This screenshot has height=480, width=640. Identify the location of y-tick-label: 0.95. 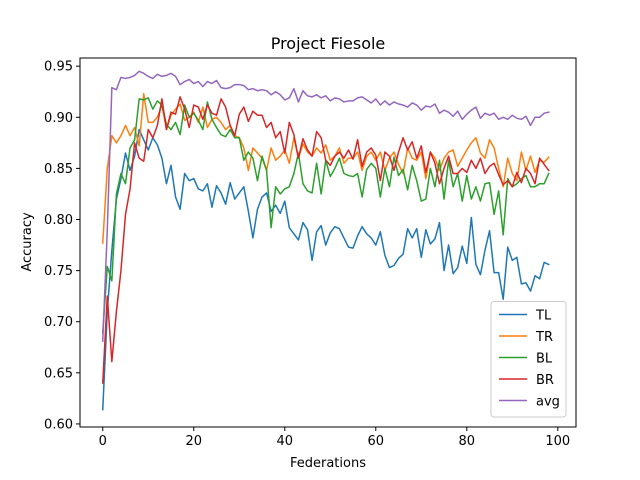
(58, 67).